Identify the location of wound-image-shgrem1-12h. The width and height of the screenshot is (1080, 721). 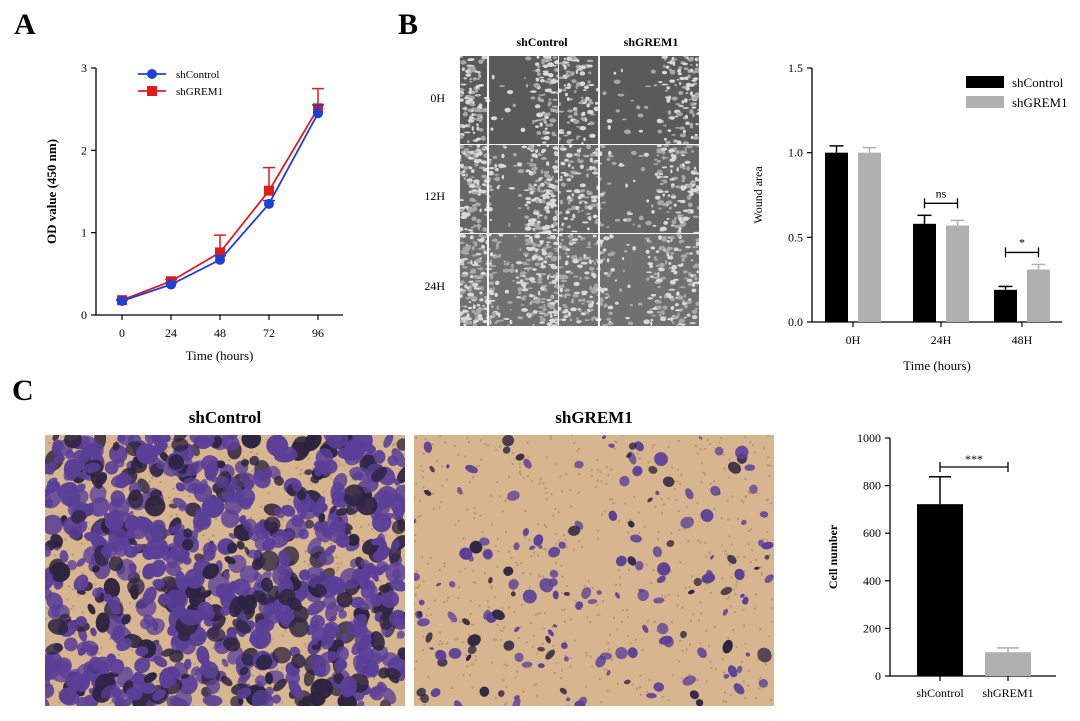
(629, 189).